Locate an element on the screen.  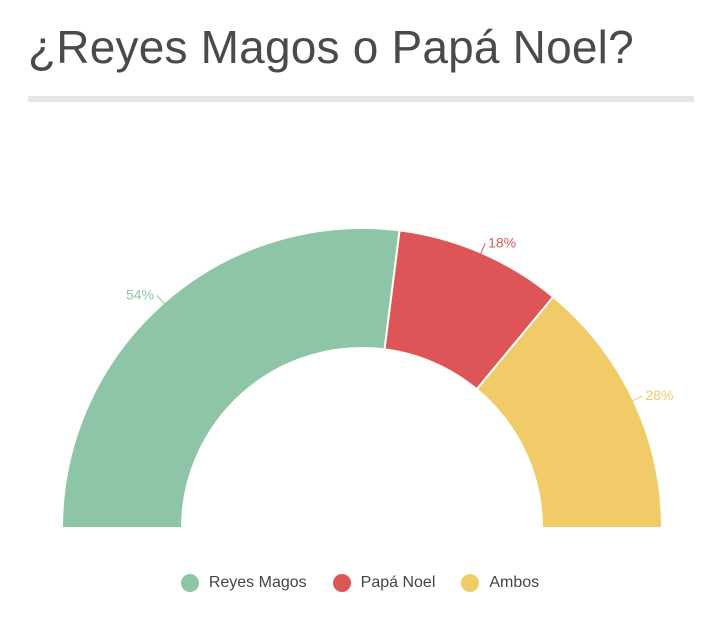
legend-item-reyes-magos: Reyes Magos is located at coordinates (243, 583).